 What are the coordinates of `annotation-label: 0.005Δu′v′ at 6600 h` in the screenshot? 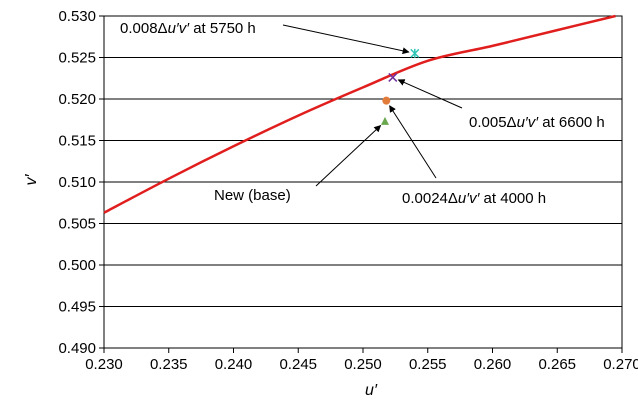 It's located at (537, 122).